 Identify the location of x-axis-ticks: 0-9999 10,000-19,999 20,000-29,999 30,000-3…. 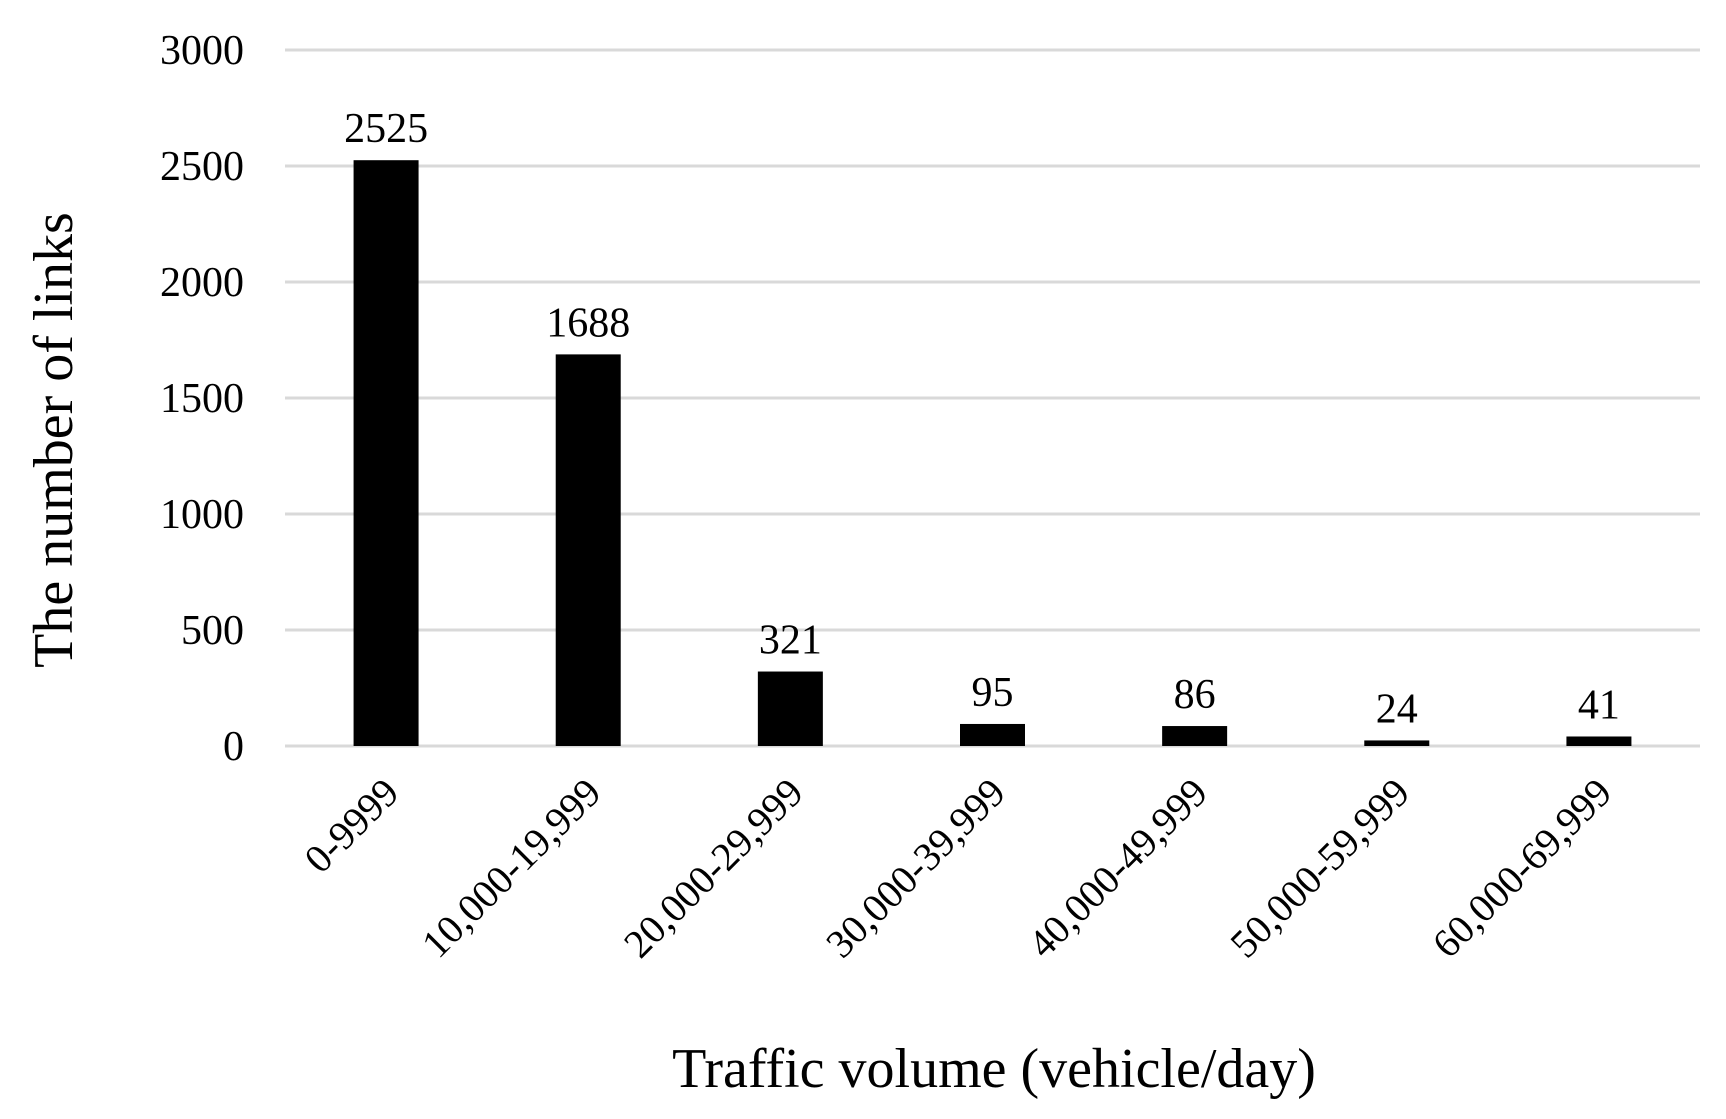
(957, 868).